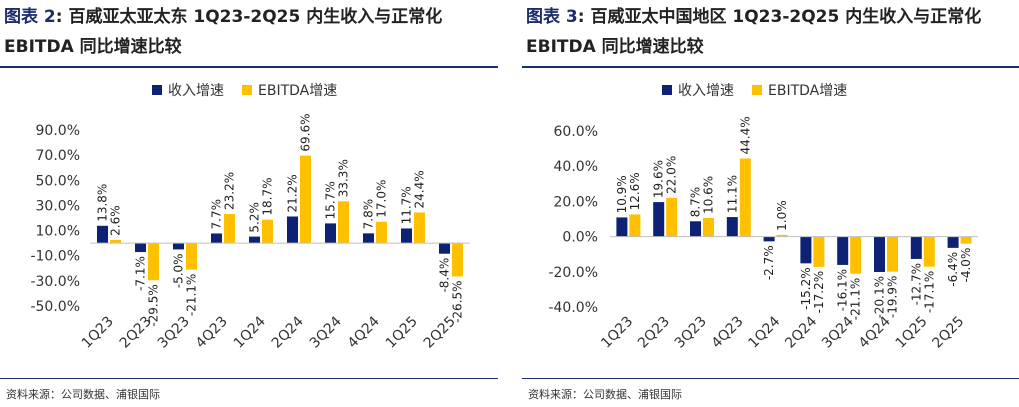 The width and height of the screenshot is (1019, 407). What do you see at coordinates (654, 333) in the screenshot?
I see `x-tick-label: 2Q23` at bounding box center [654, 333].